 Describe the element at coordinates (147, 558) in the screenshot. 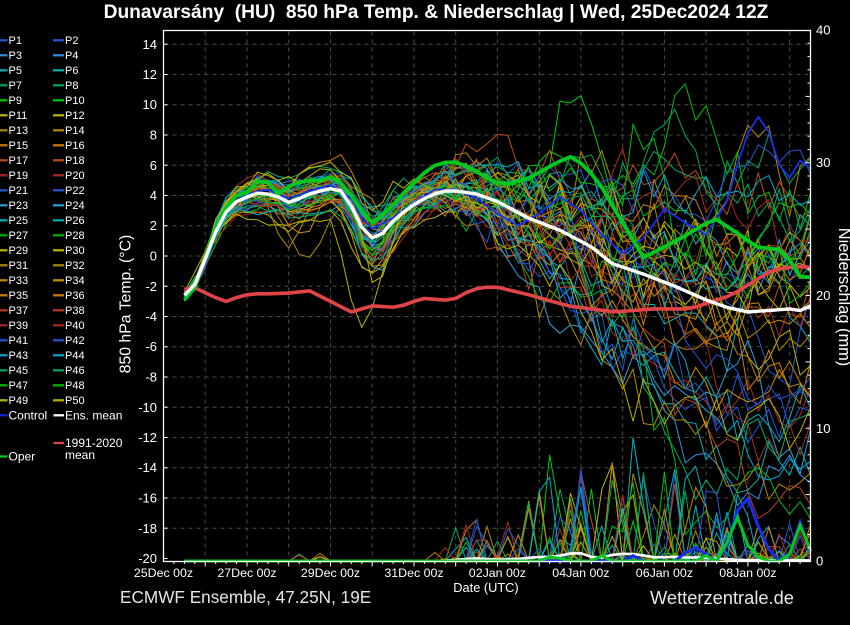

I see `svg-text: -20` at that location.